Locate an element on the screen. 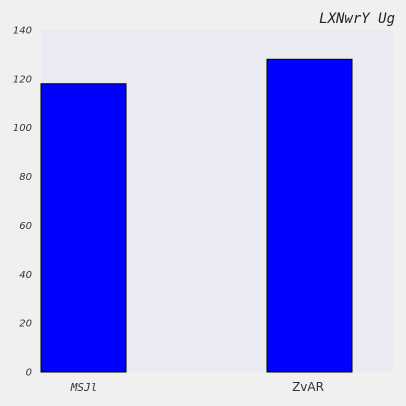 This screenshot has width=406, height=406. y-tick-label: 100 is located at coordinates (22, 128).